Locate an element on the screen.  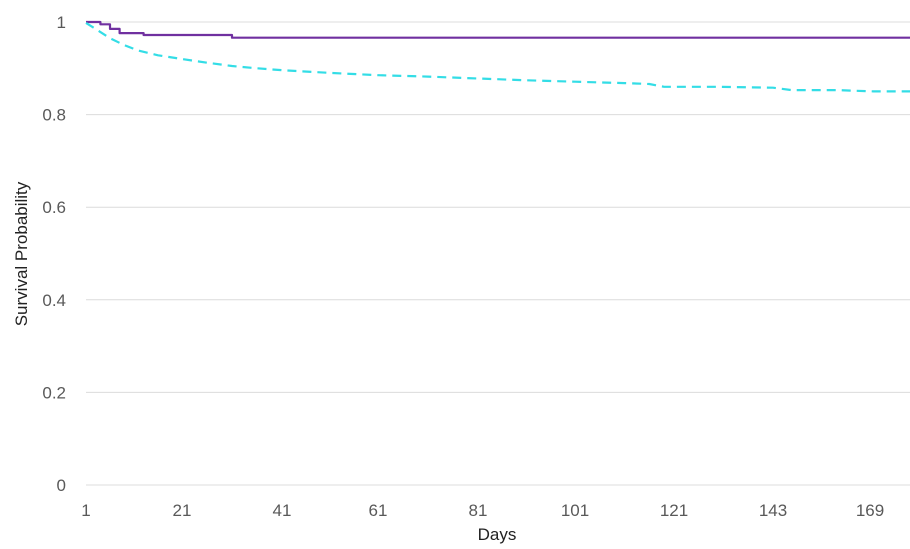
x-tick-label: 169 is located at coordinates (870, 510).